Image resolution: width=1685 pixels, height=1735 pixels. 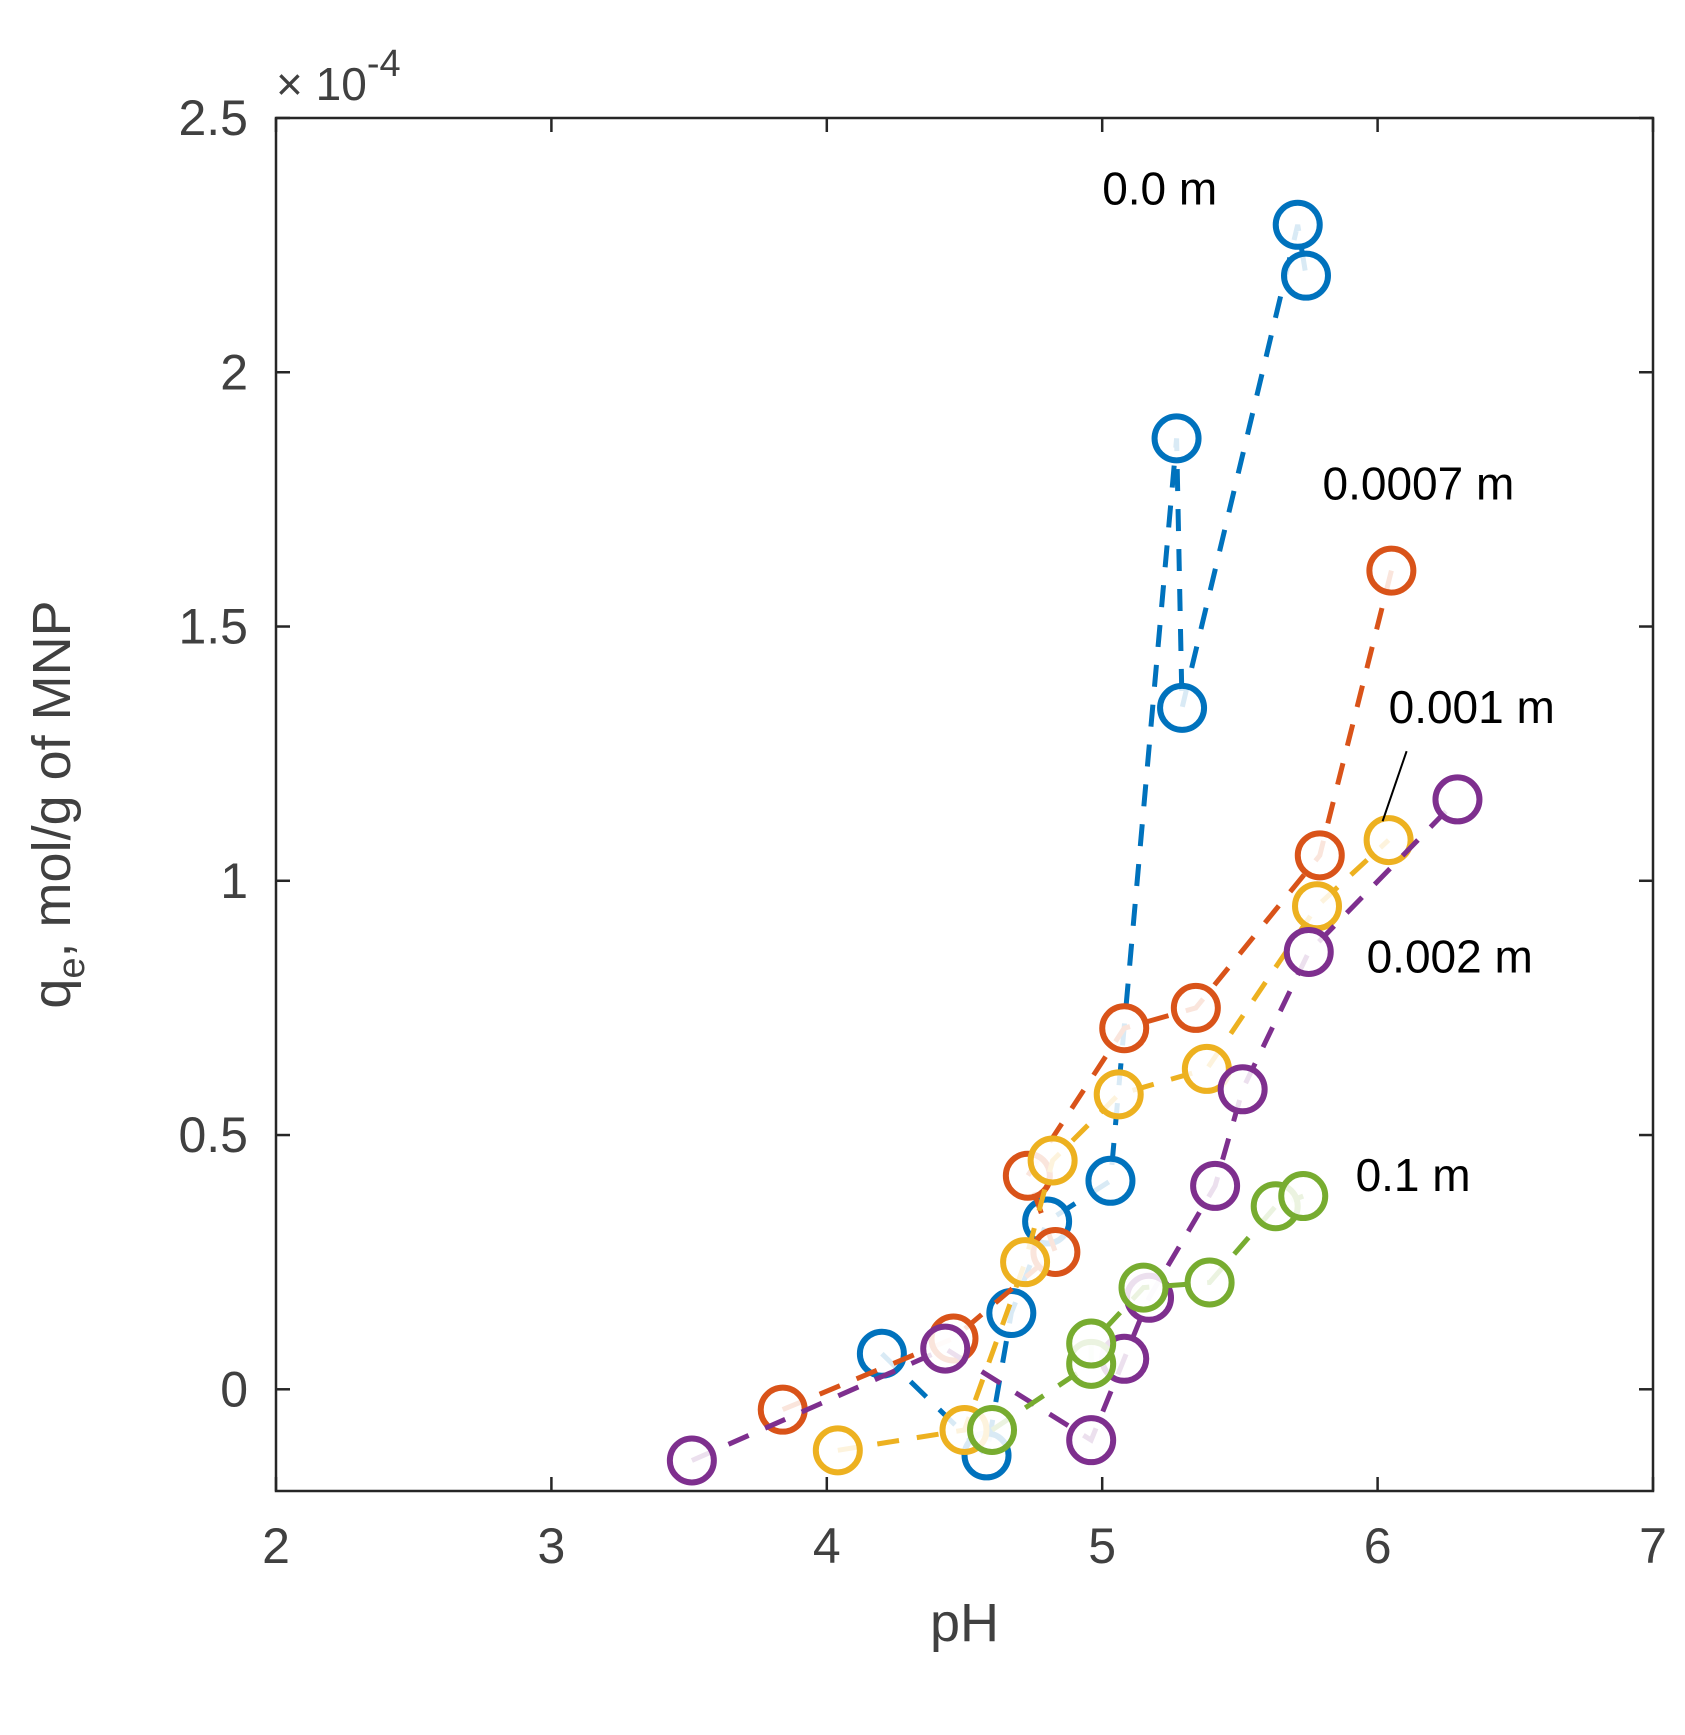 I want to click on x-tick-label: 5, so click(x=1102, y=1546).